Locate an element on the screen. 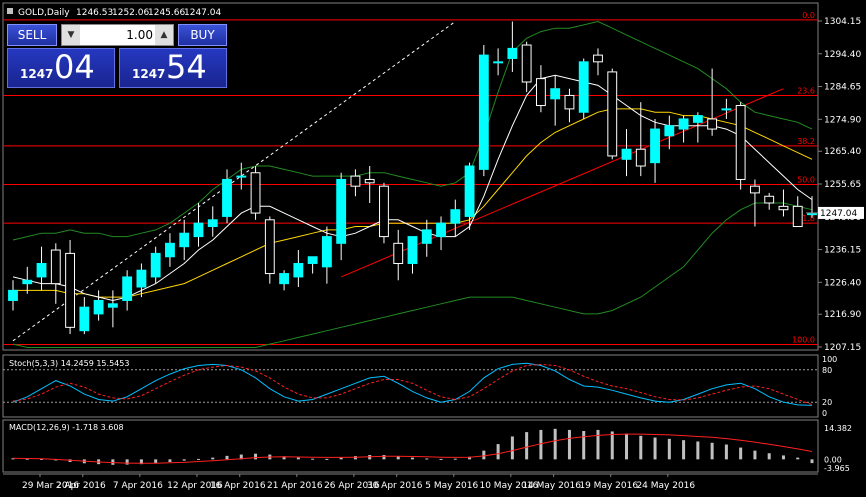  x-tick-label: 10 May 2016 is located at coordinates (508, 486).